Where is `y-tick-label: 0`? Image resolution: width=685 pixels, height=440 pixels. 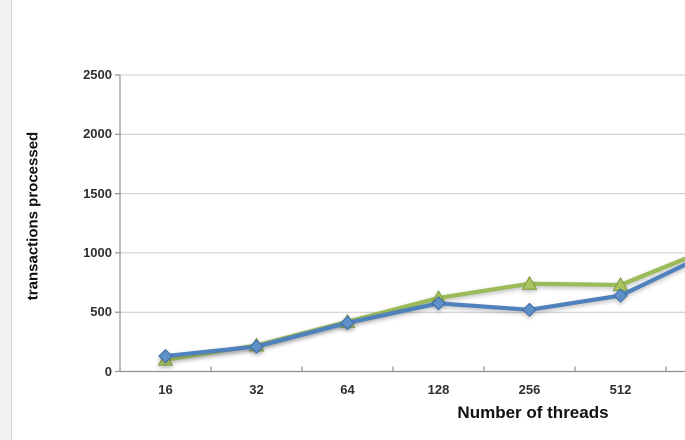
y-tick-label: 0 is located at coordinates (108, 371).